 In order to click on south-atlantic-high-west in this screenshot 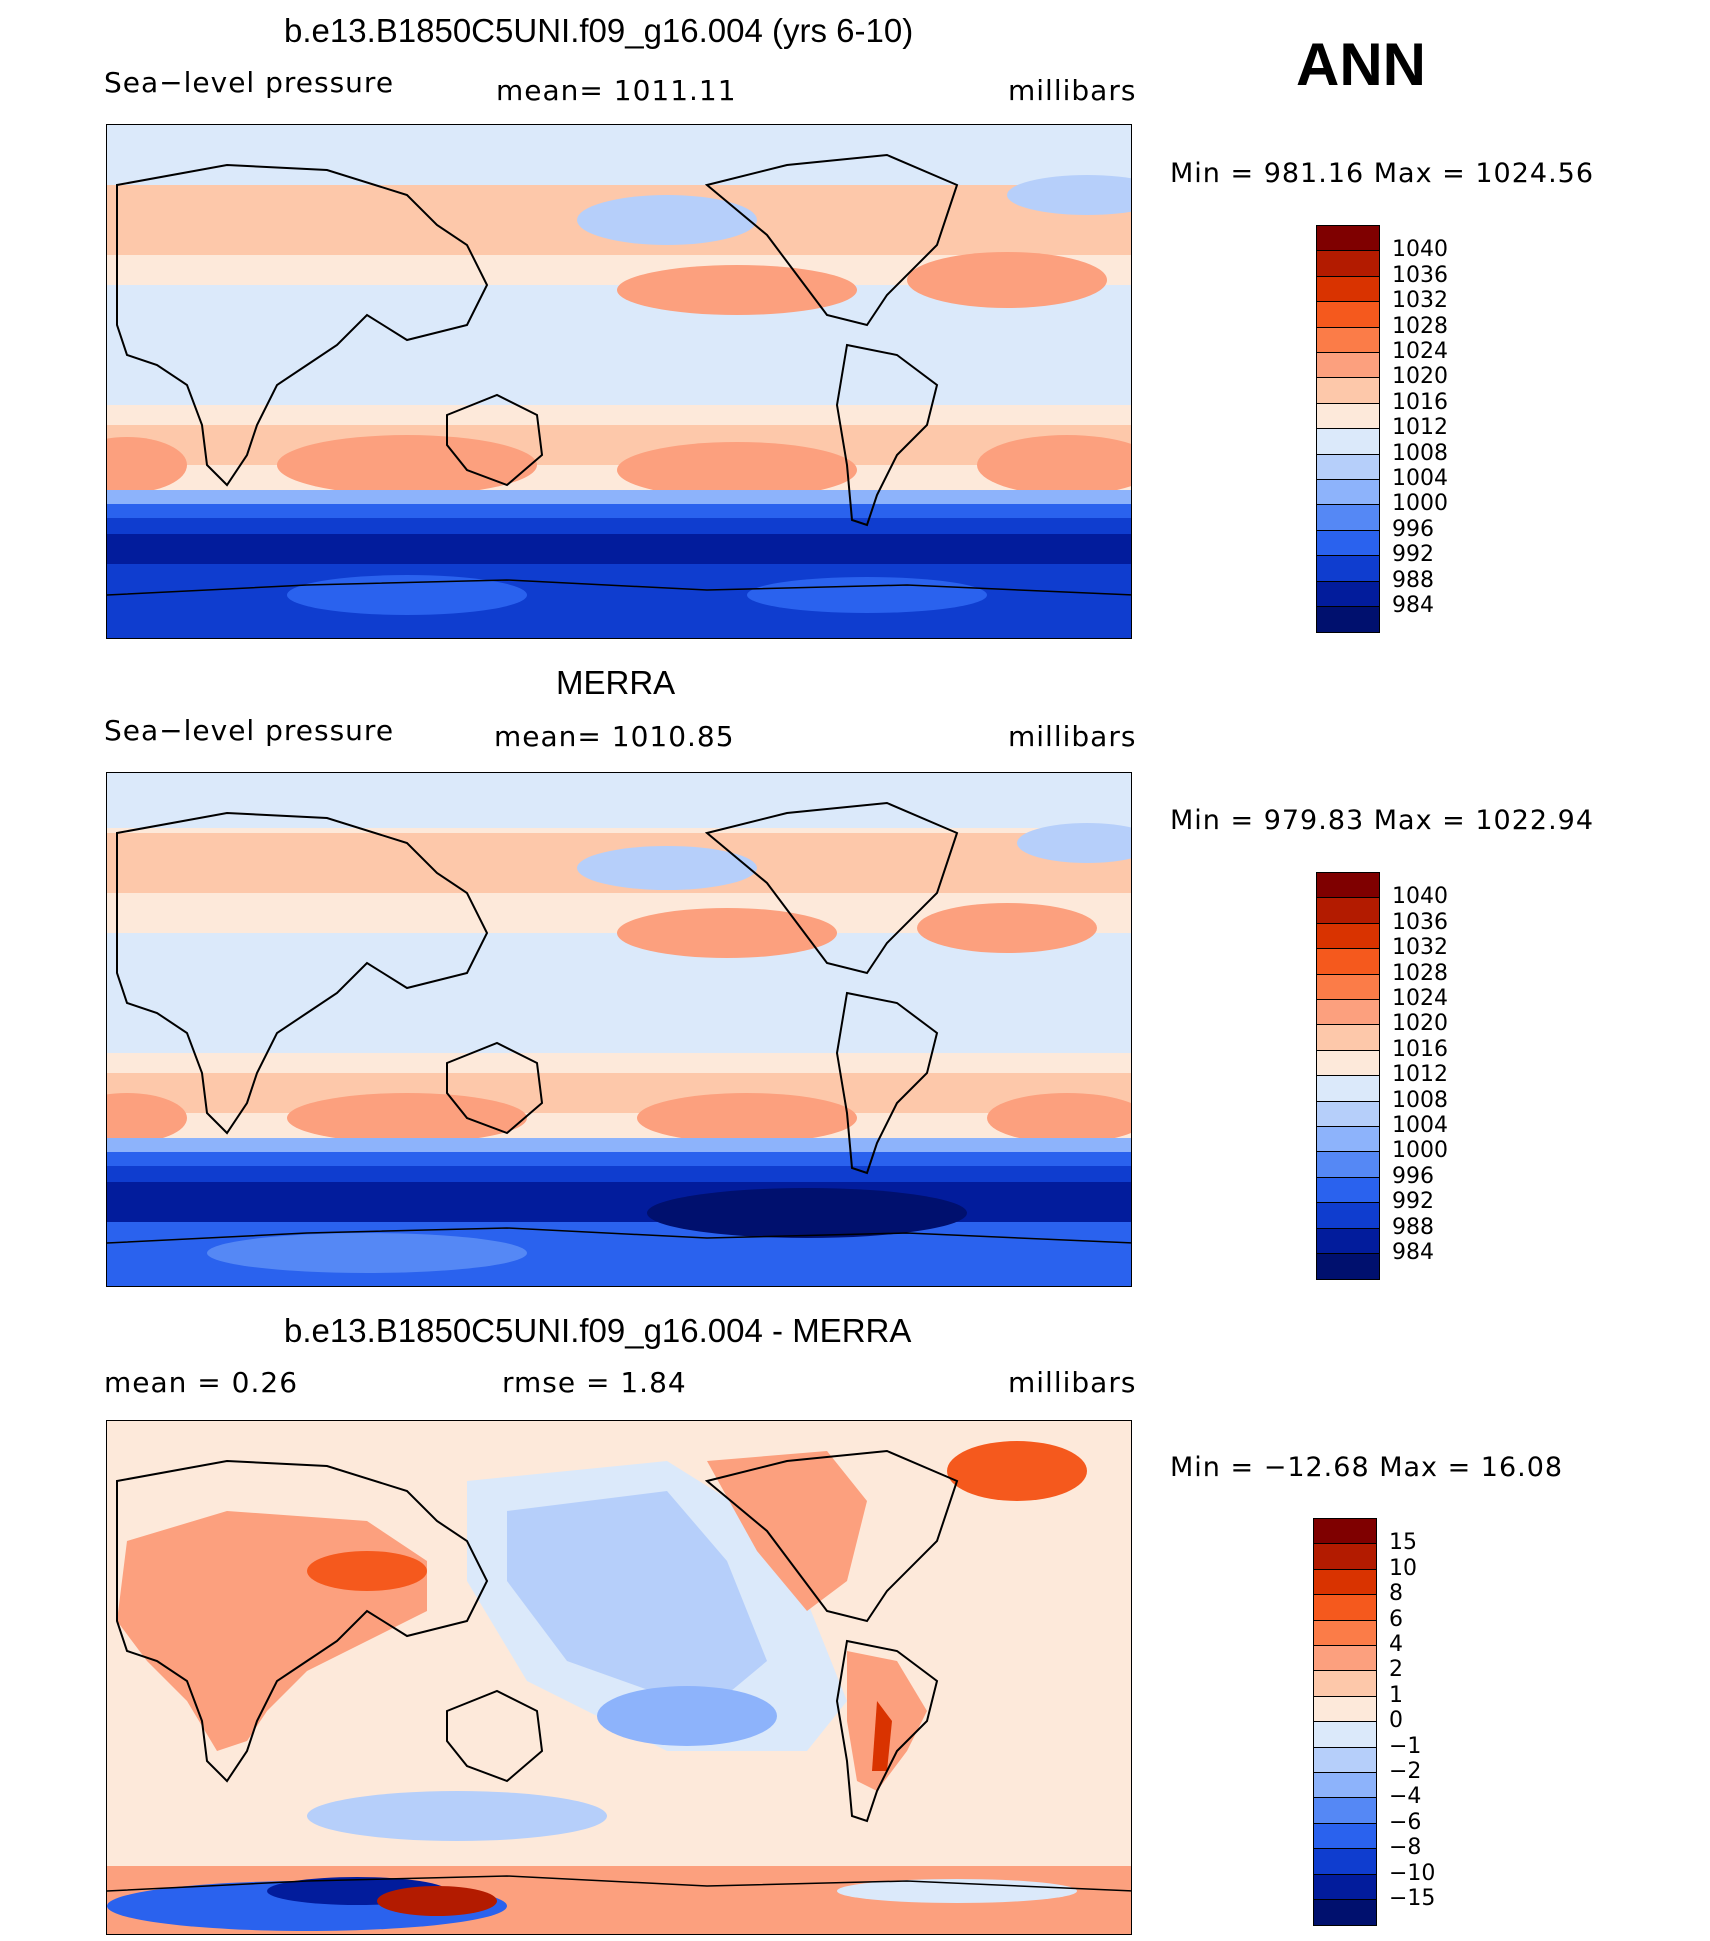, I will do `click(147, 1118)`.